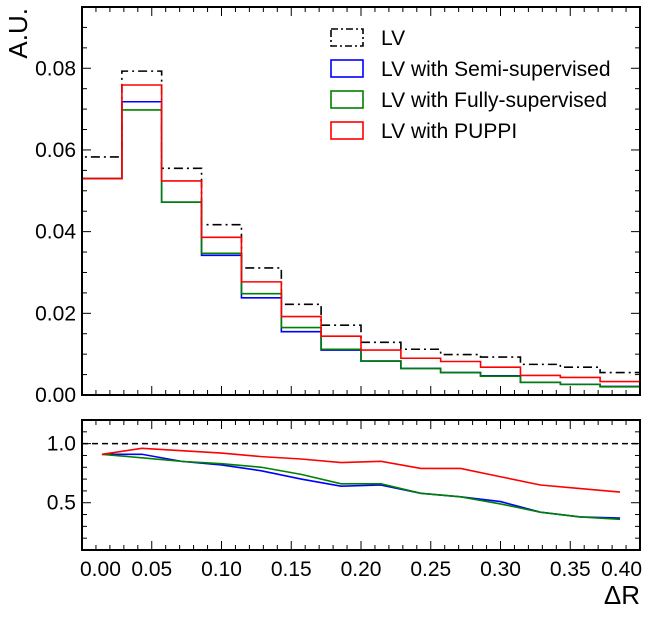  Describe the element at coordinates (221, 569) in the screenshot. I see `ratio-xtick-label: 0.10` at that location.